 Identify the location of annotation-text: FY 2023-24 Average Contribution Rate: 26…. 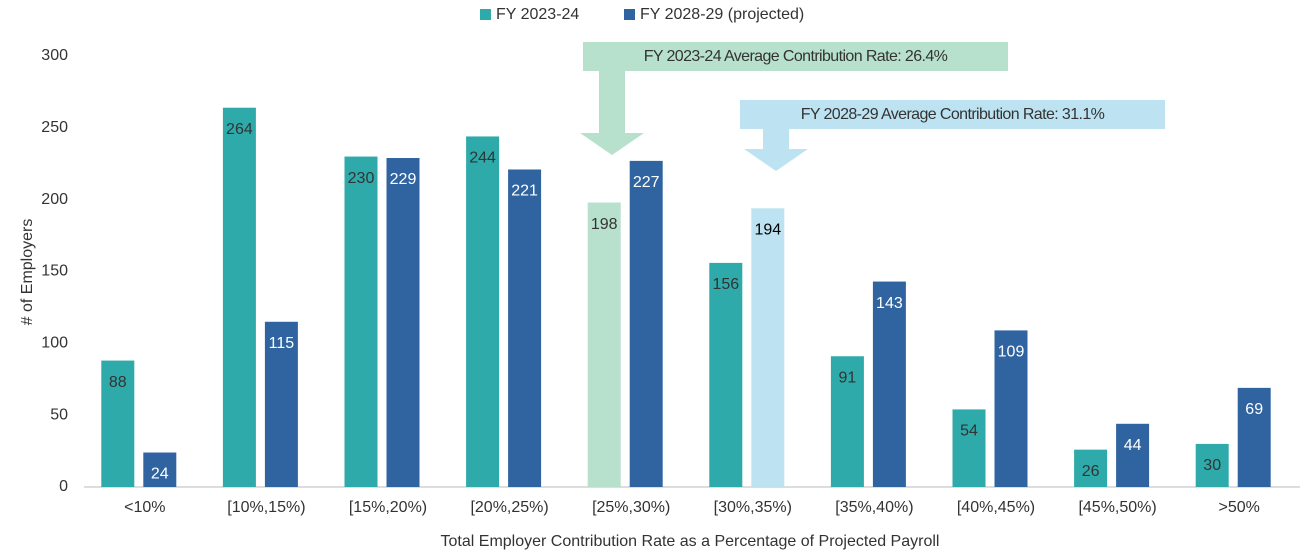
(796, 56).